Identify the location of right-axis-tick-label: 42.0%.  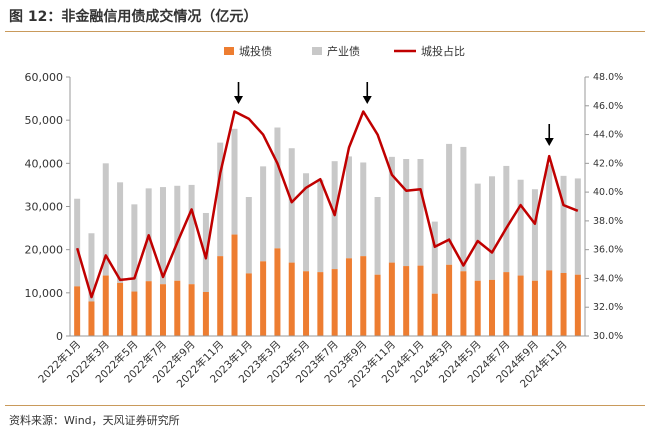
(608, 163).